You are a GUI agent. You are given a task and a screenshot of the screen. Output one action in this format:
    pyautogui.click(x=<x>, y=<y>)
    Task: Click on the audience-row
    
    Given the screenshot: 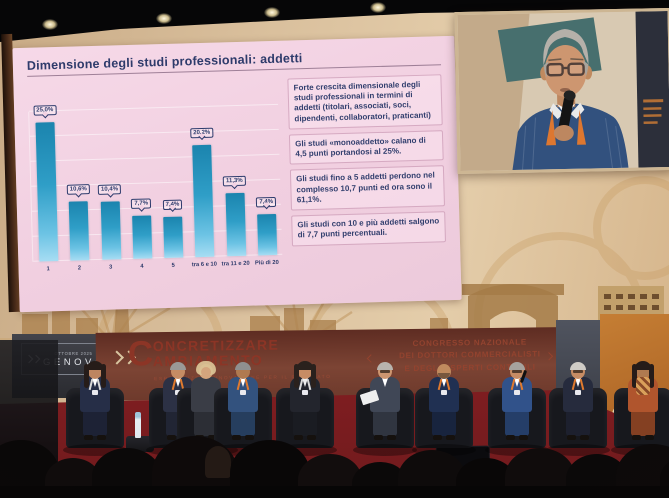 What is the action you would take?
    pyautogui.click(x=334, y=492)
    